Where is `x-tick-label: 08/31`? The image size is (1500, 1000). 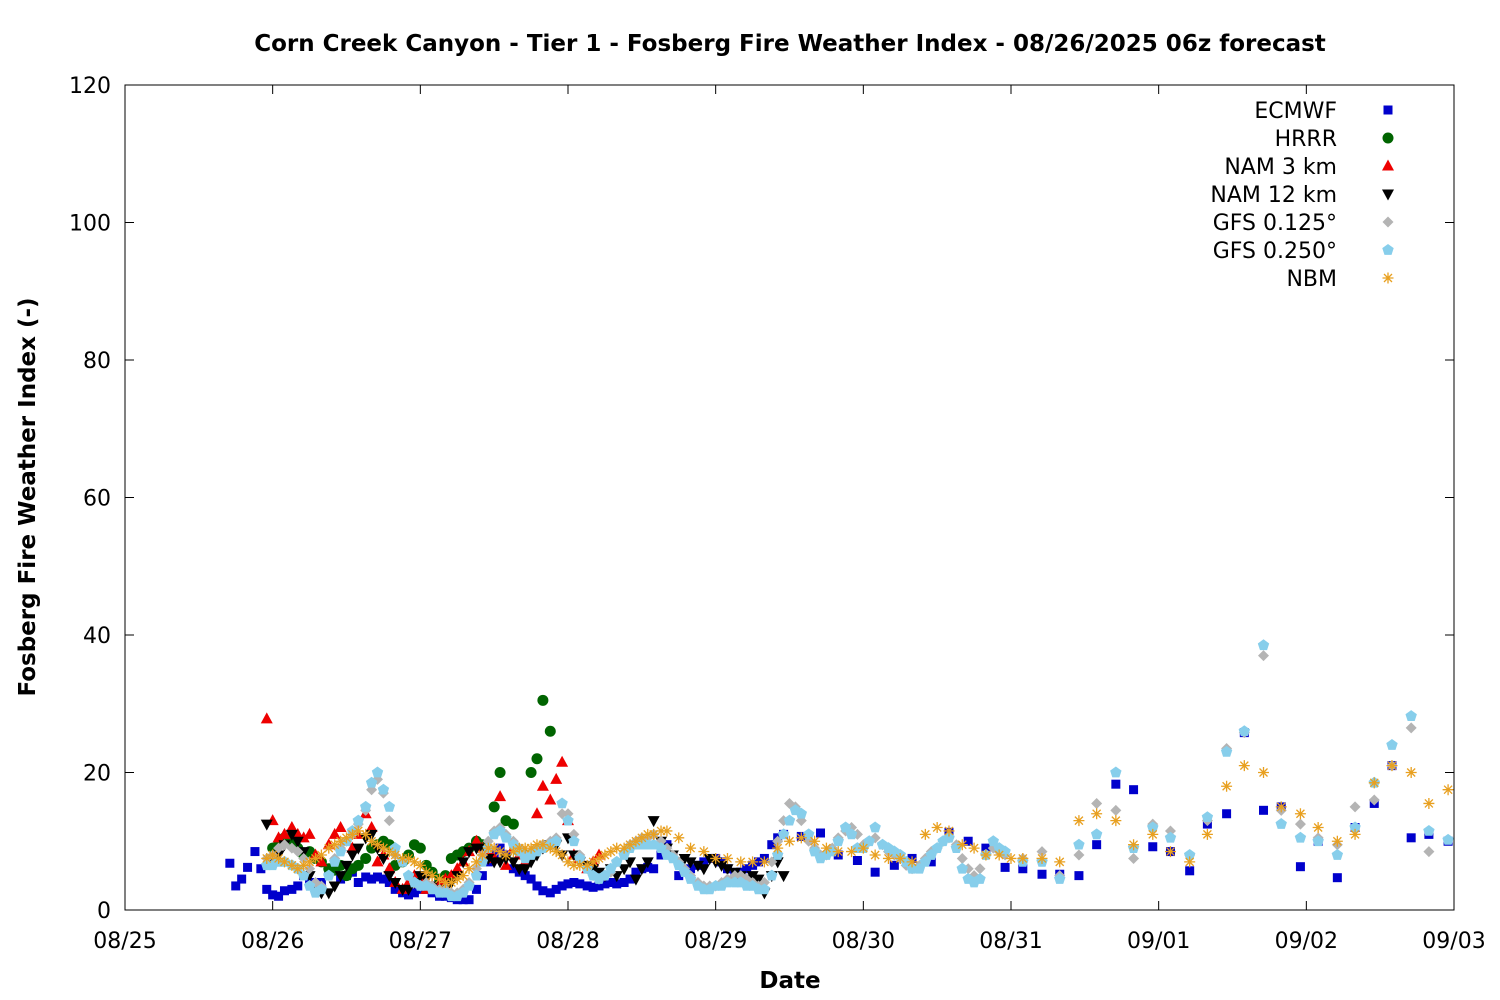 x-tick-label: 08/31 is located at coordinates (1010, 941).